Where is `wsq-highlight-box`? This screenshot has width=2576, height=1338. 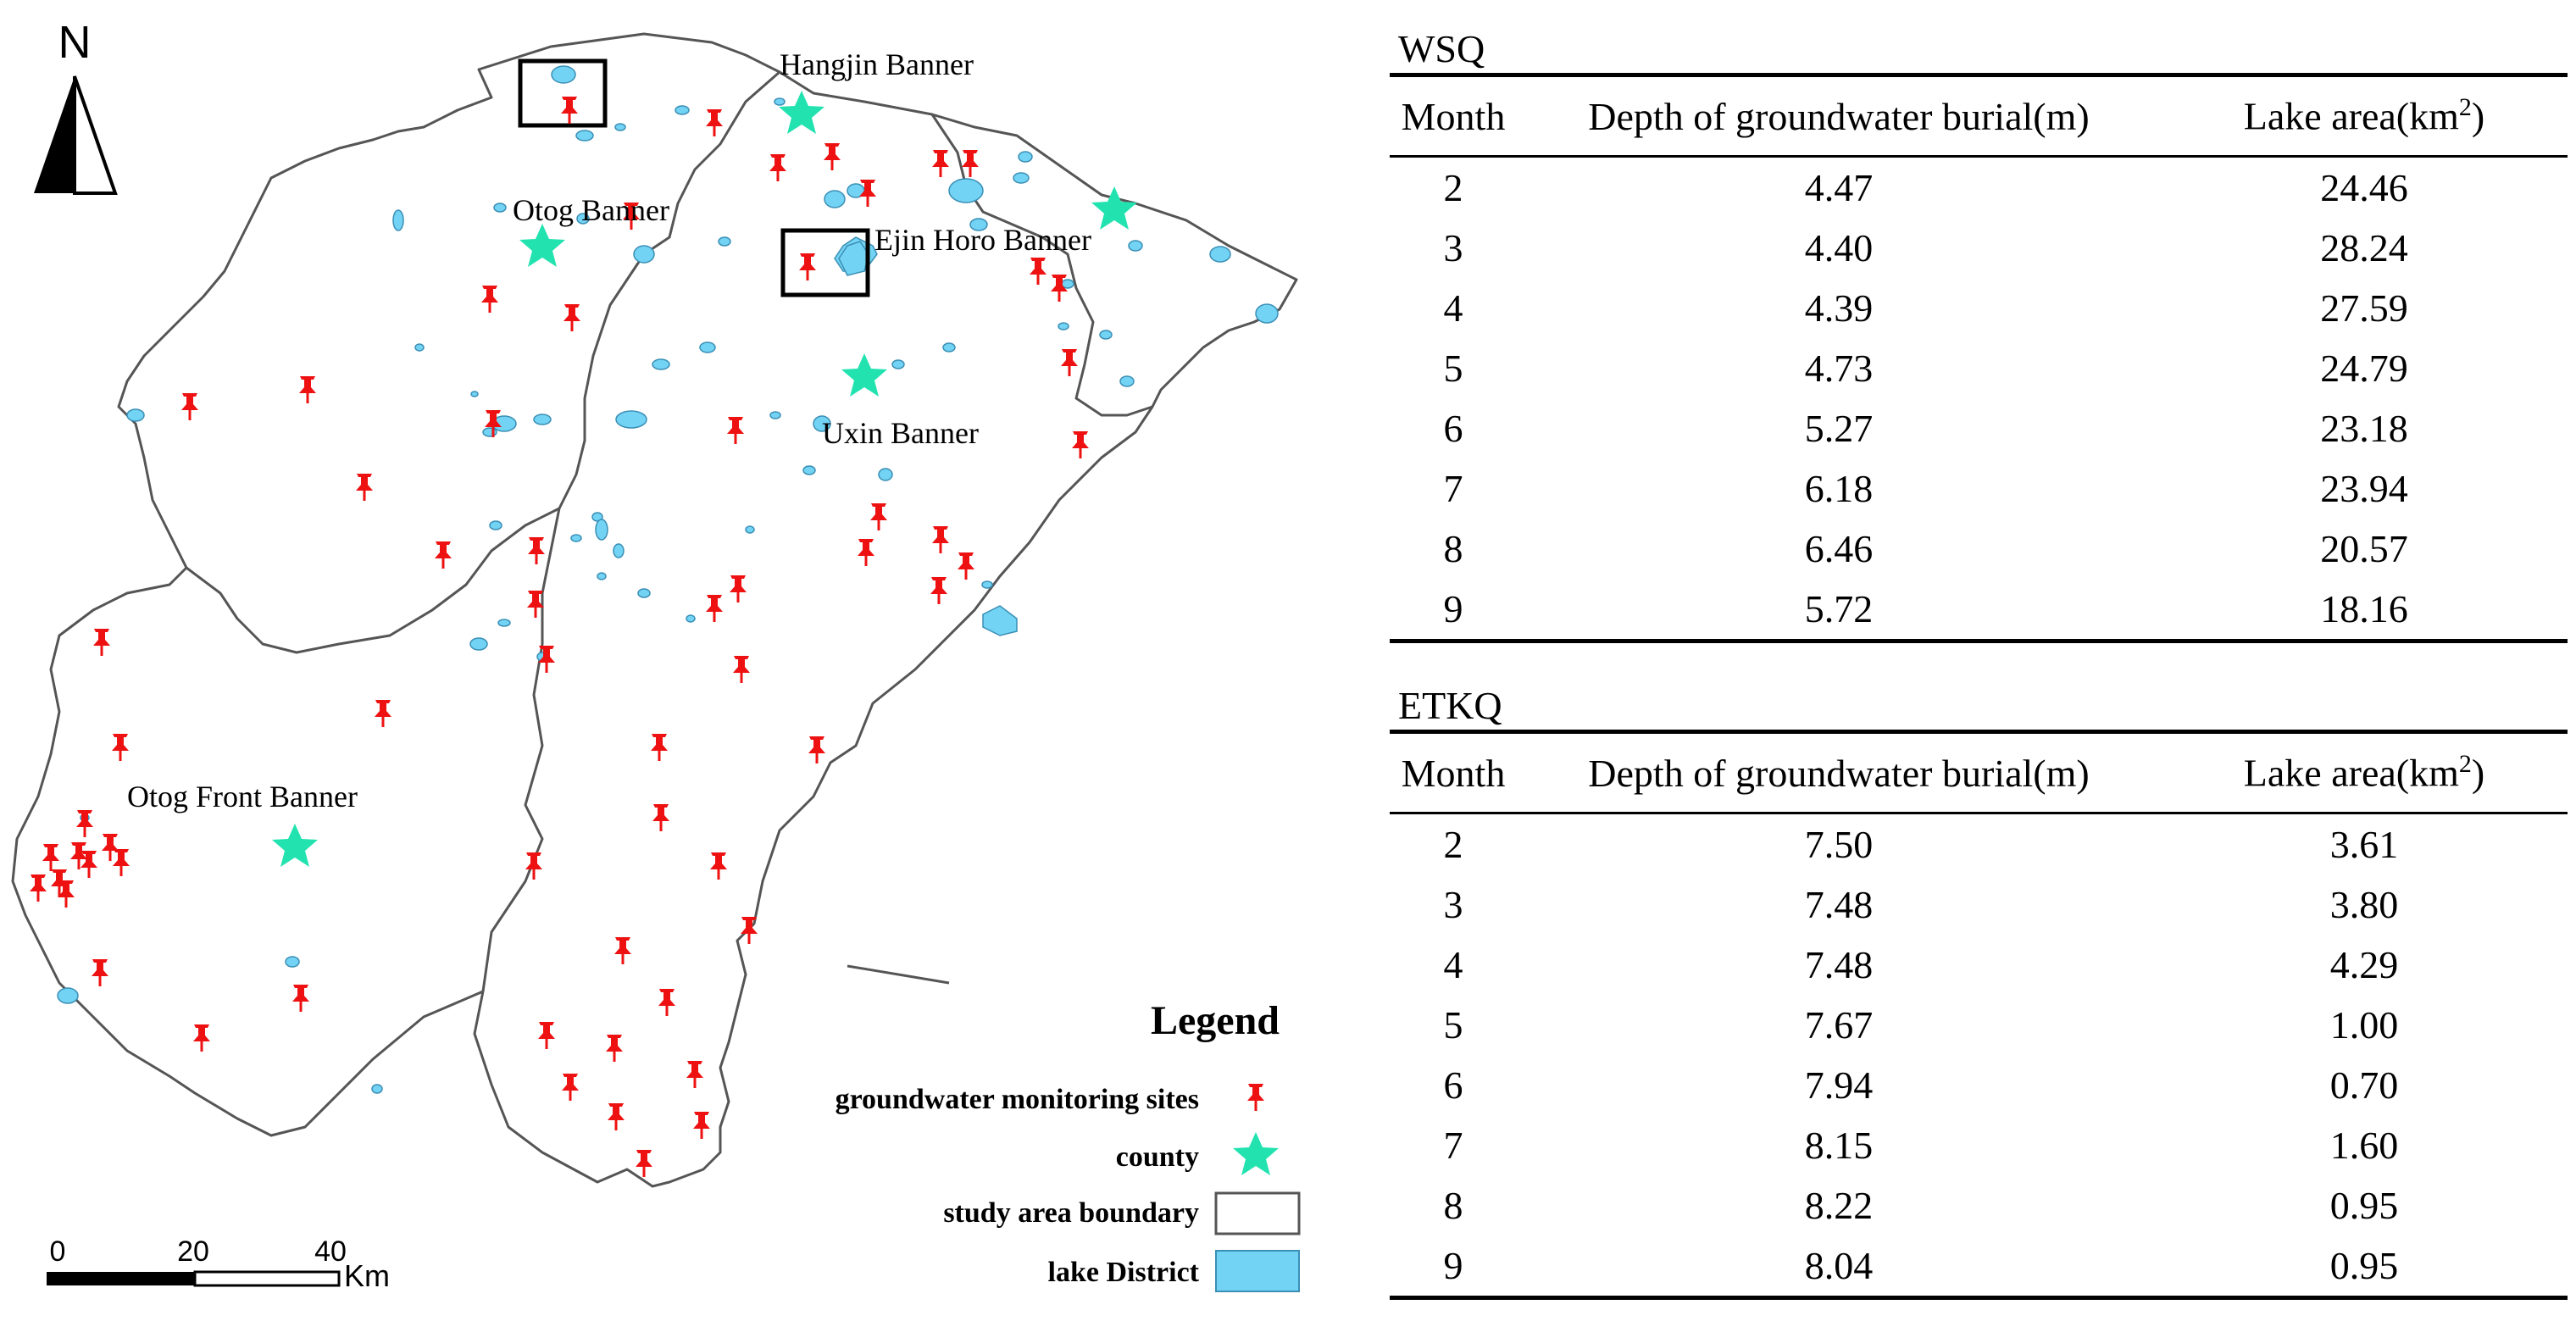
wsq-highlight-box is located at coordinates (563, 93).